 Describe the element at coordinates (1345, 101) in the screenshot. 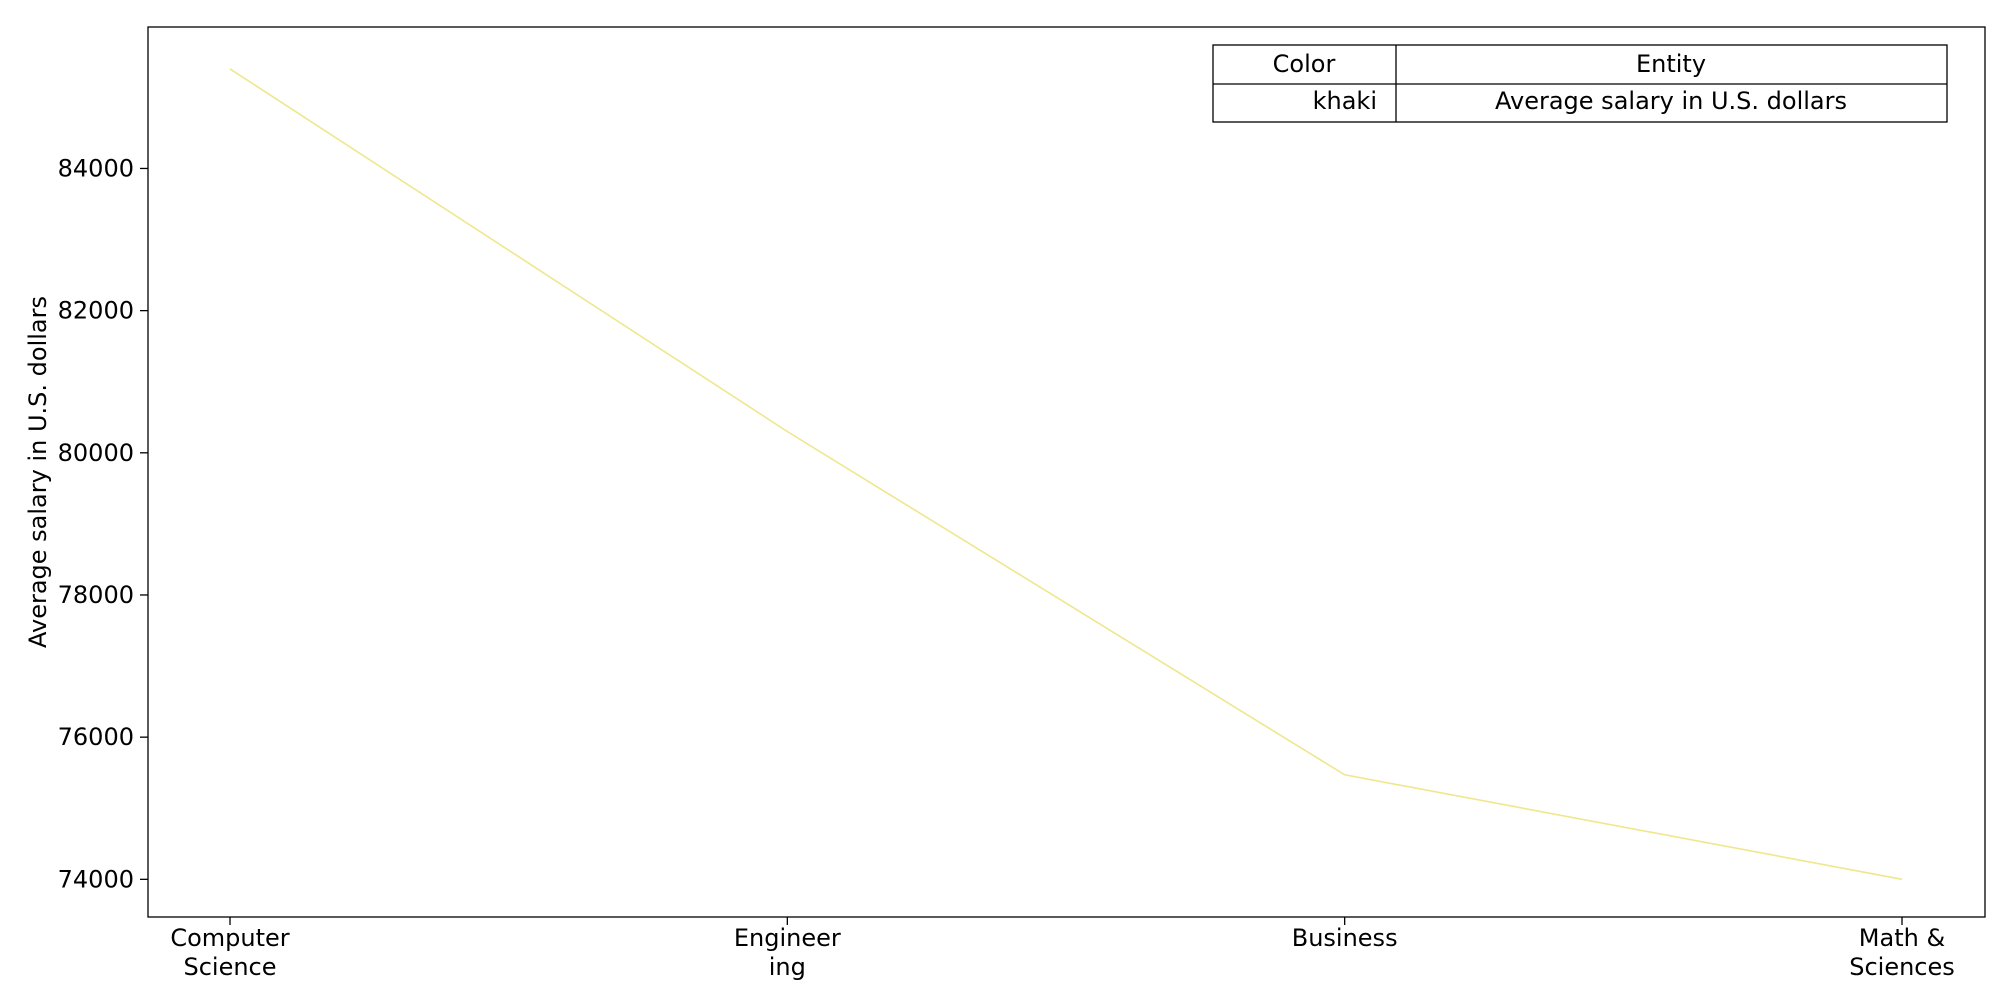

I see `legend-color-cell: khaki` at that location.